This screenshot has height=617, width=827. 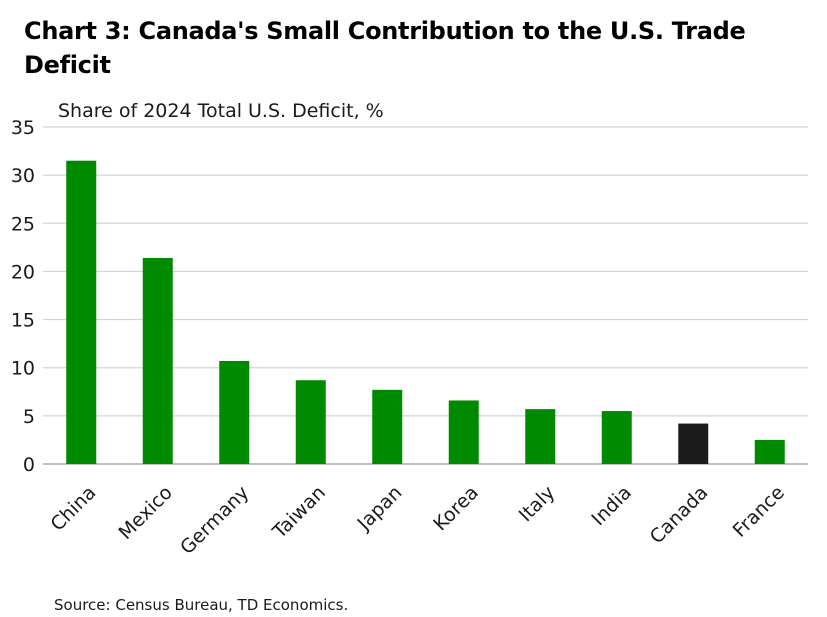 I want to click on y-tick-label: 5, so click(x=29, y=417).